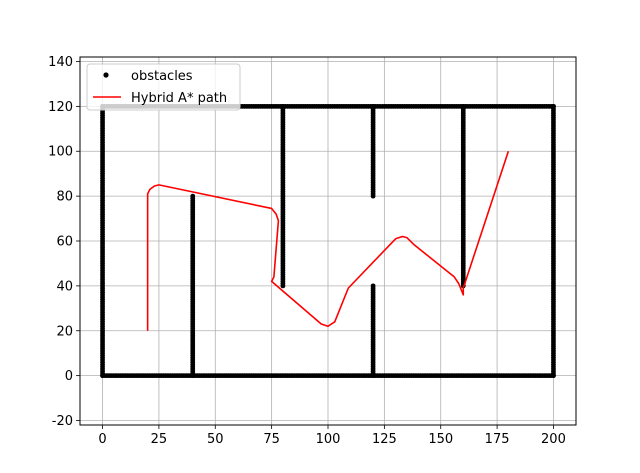 This screenshot has width=640, height=473. I want to click on y-tick-label: -20, so click(62, 421).